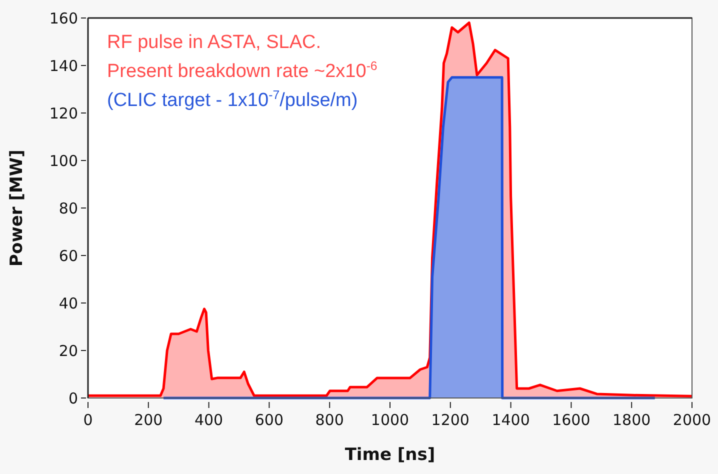  What do you see at coordinates (17, 208) in the screenshot?
I see `y-axis-title: Power [MW]` at bounding box center [17, 208].